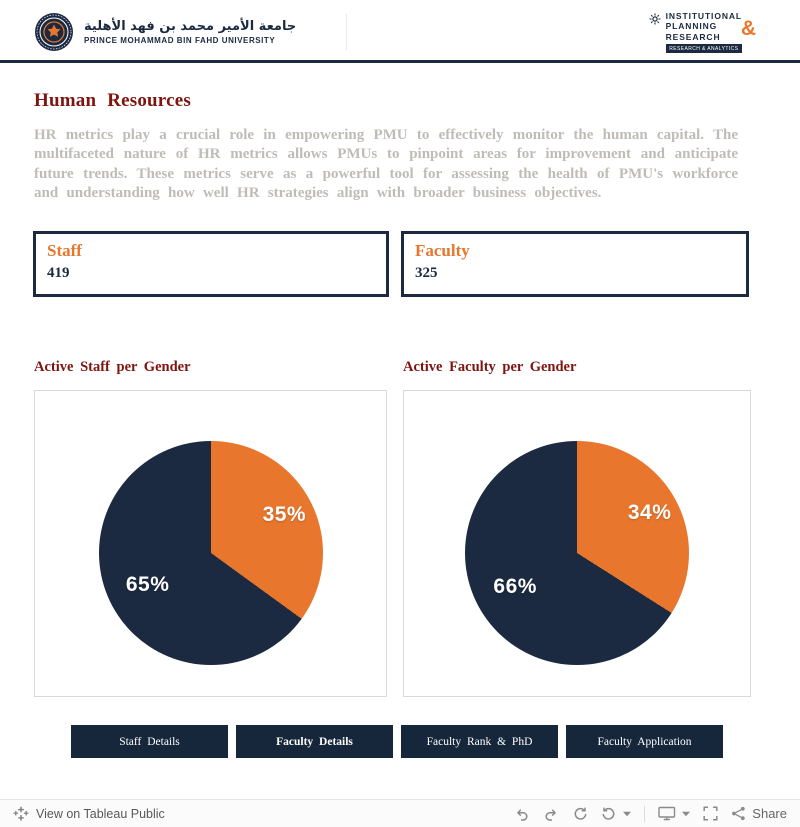 This screenshot has width=800, height=827. Describe the element at coordinates (490, 367) in the screenshot. I see `chart-title-faculty-gender: Active Faculty per Gender` at that location.